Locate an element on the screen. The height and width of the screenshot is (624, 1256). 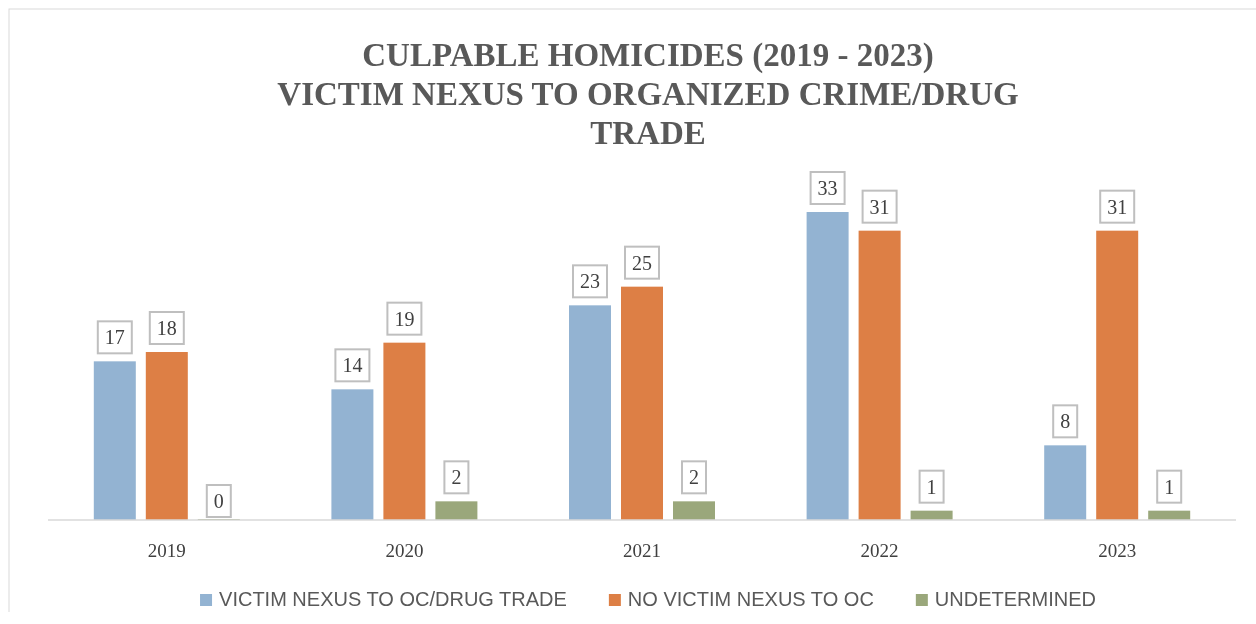
data-label: 0 is located at coordinates (218, 501).